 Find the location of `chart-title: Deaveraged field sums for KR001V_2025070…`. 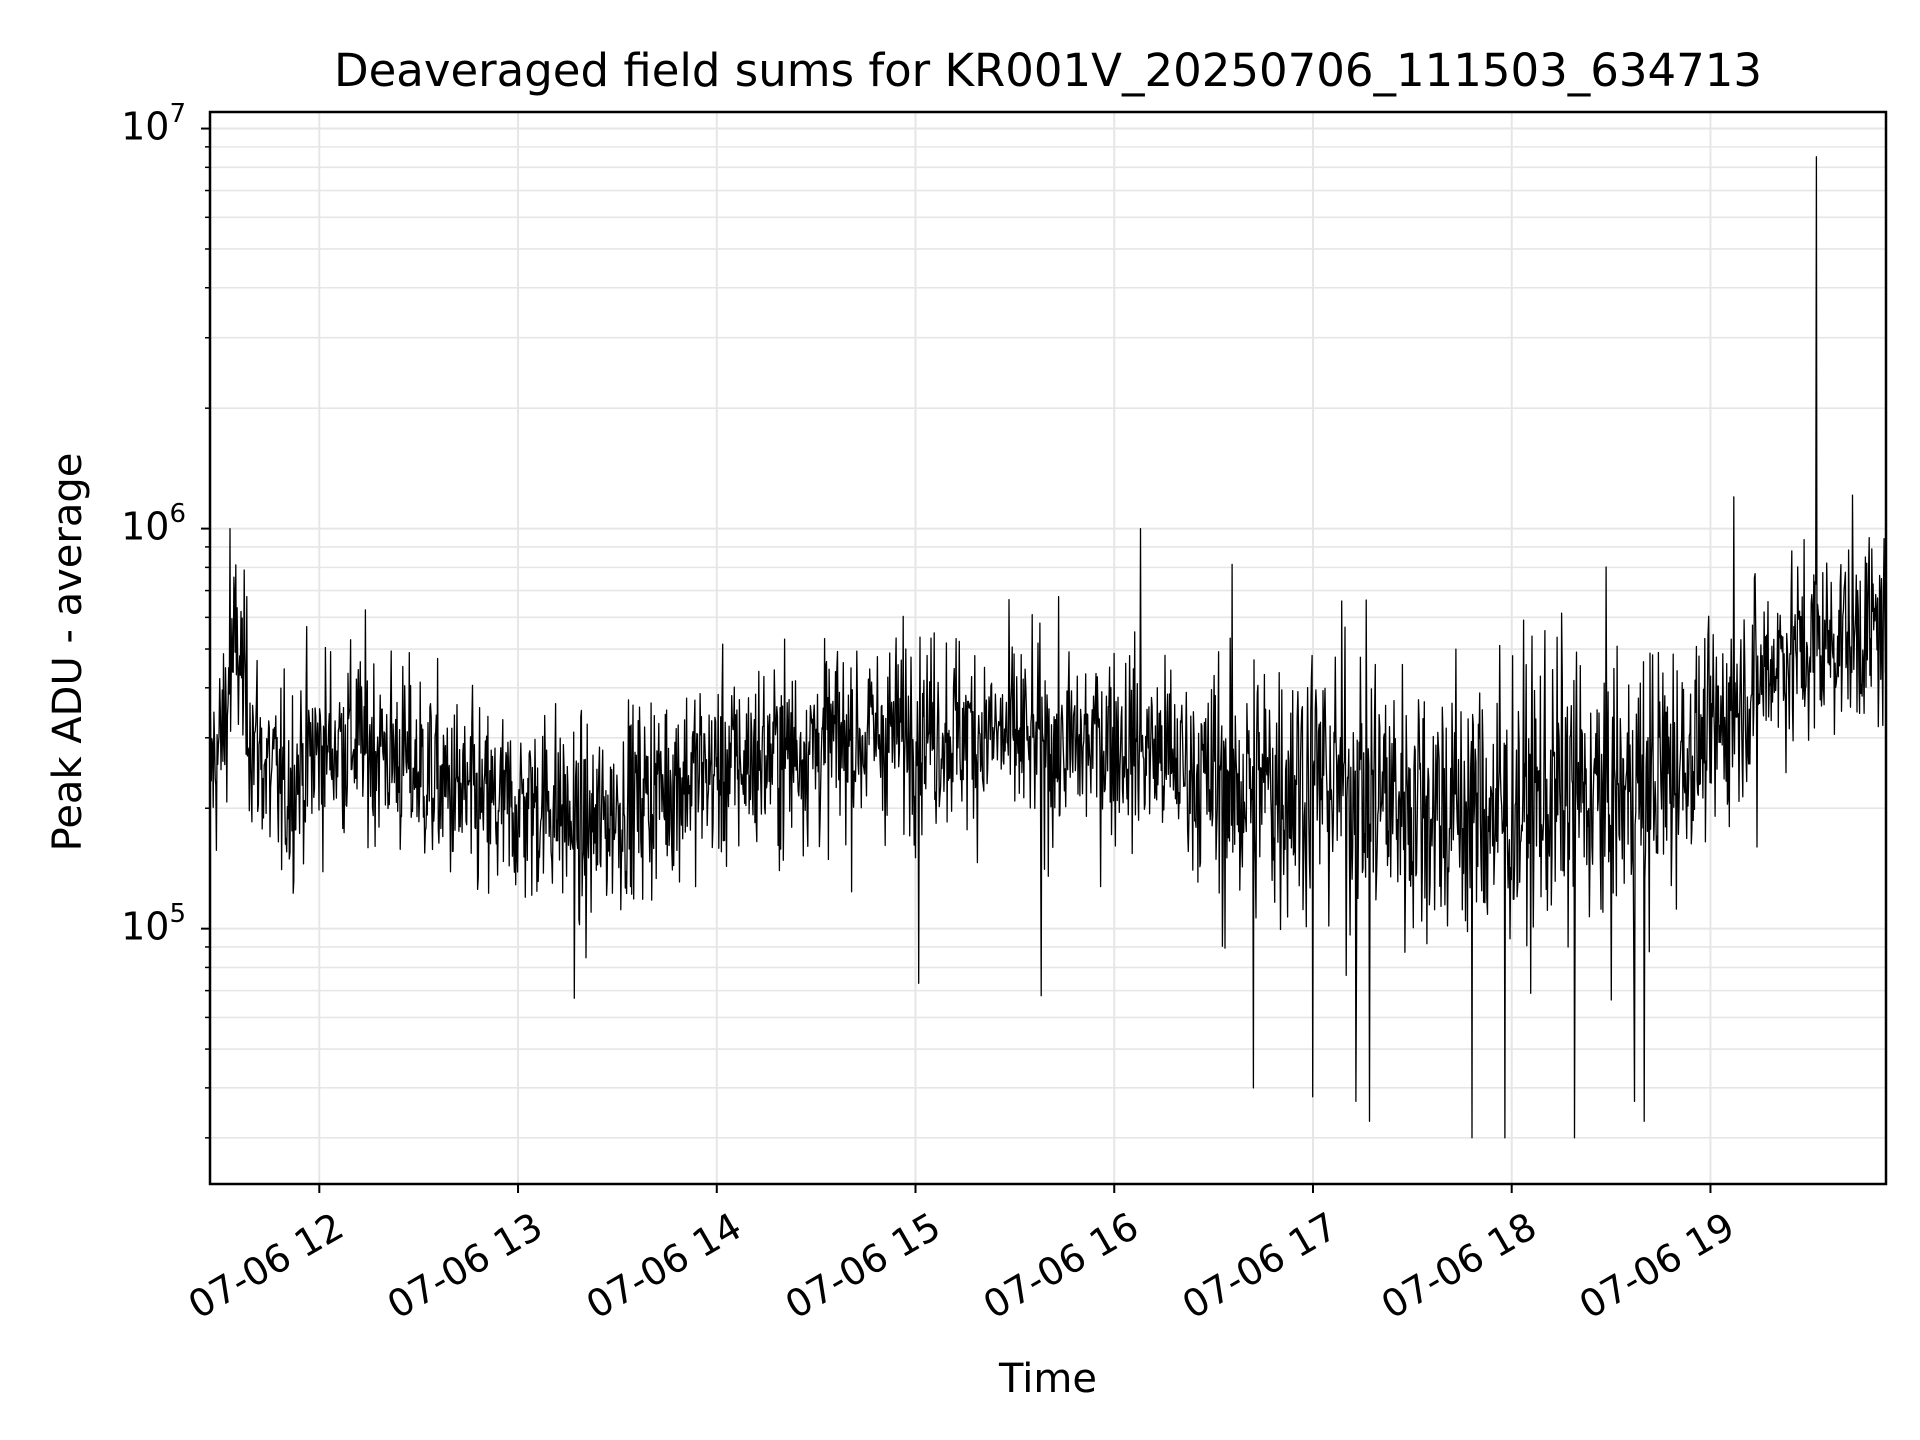

chart-title: Deaveraged field sums for KR001V_2025070… is located at coordinates (1048, 70).